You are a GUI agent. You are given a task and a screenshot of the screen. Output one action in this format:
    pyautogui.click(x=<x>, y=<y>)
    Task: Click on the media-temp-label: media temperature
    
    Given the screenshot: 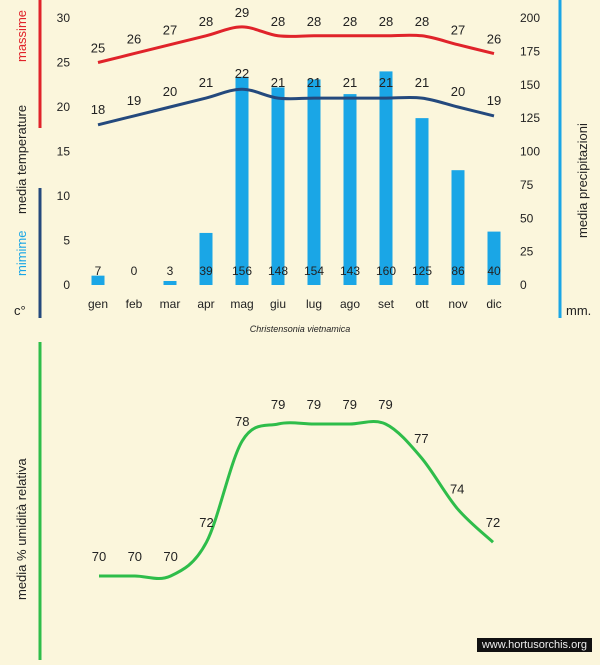 What is the action you would take?
    pyautogui.click(x=21, y=159)
    